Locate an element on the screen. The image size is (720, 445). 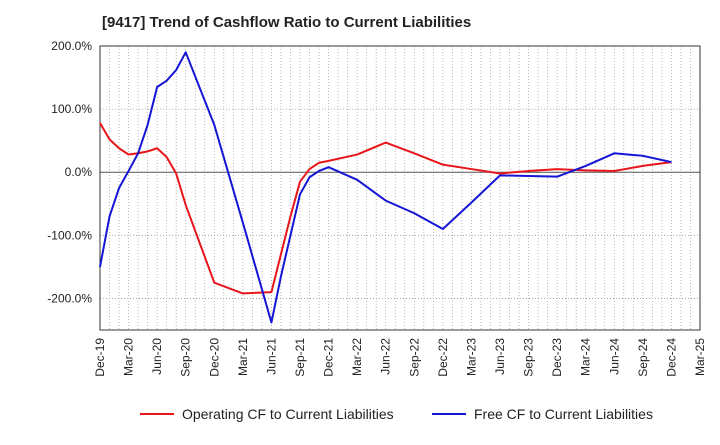
x-tick-label: Jun-21 is located at coordinates (271, 356).